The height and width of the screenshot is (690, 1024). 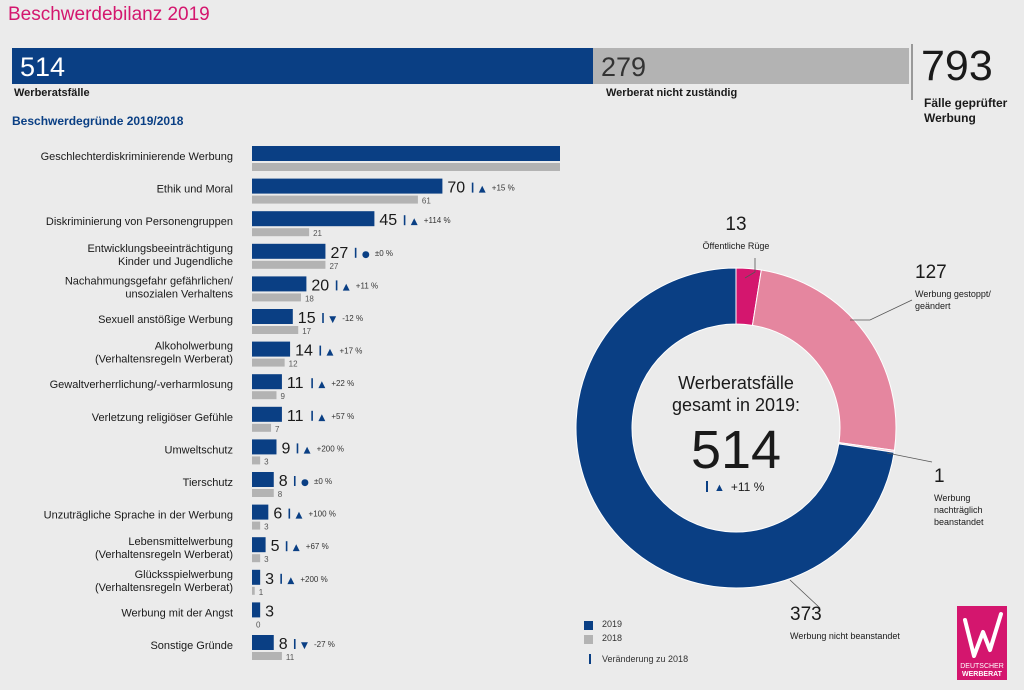 I want to click on change-label: +11 %, so click(x=367, y=285).